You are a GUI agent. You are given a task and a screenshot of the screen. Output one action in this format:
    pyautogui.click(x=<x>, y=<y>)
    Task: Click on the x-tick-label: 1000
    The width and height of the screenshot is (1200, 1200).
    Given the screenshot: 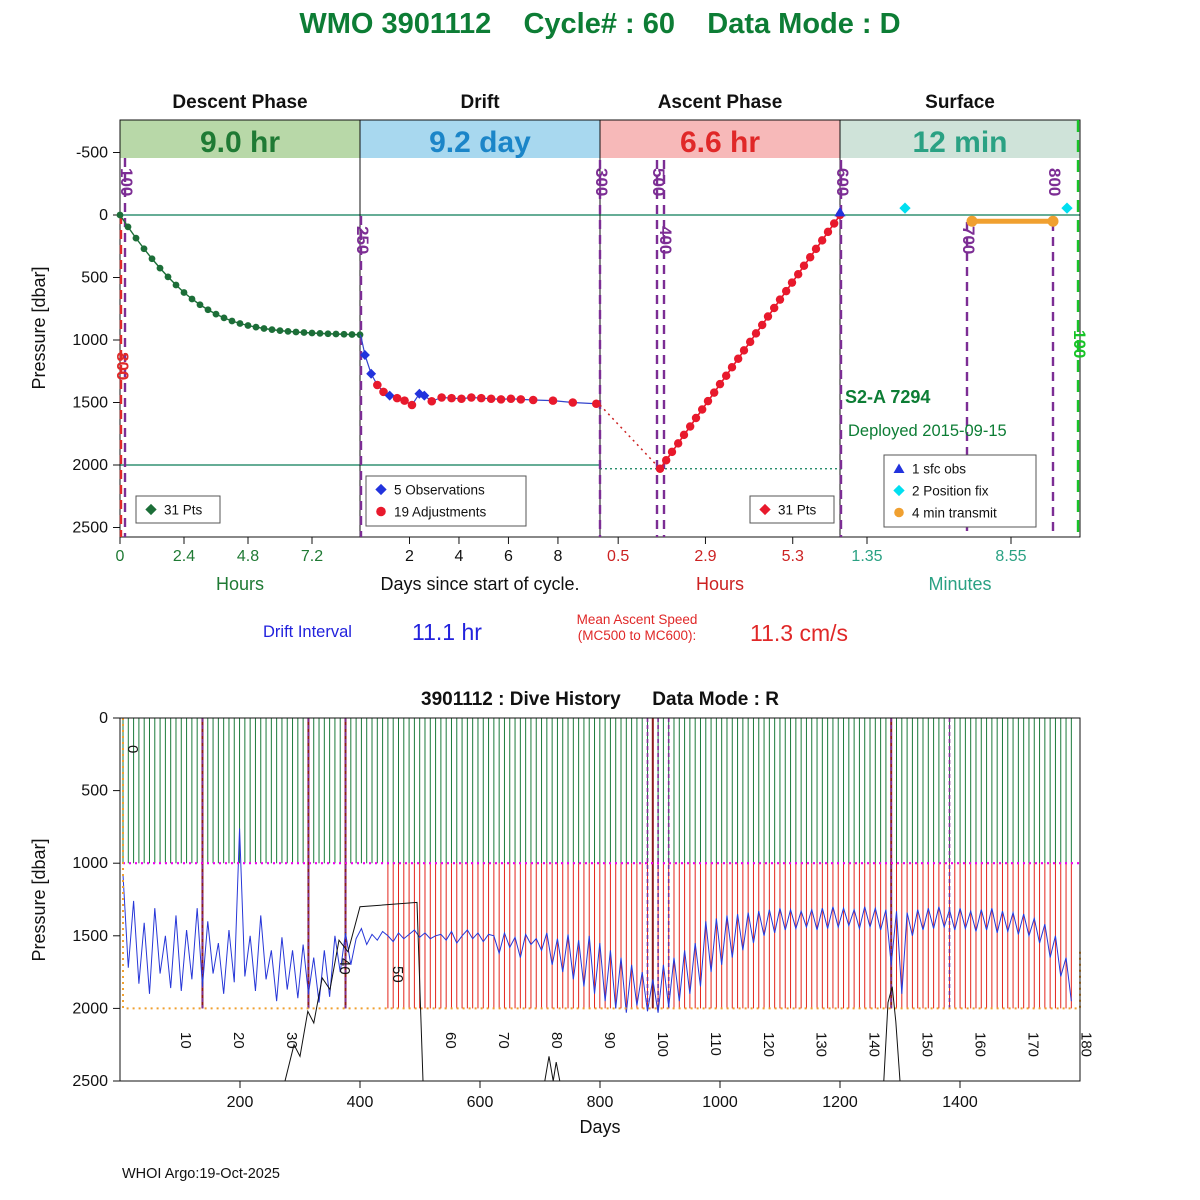 What is the action you would take?
    pyautogui.click(x=720, y=1102)
    